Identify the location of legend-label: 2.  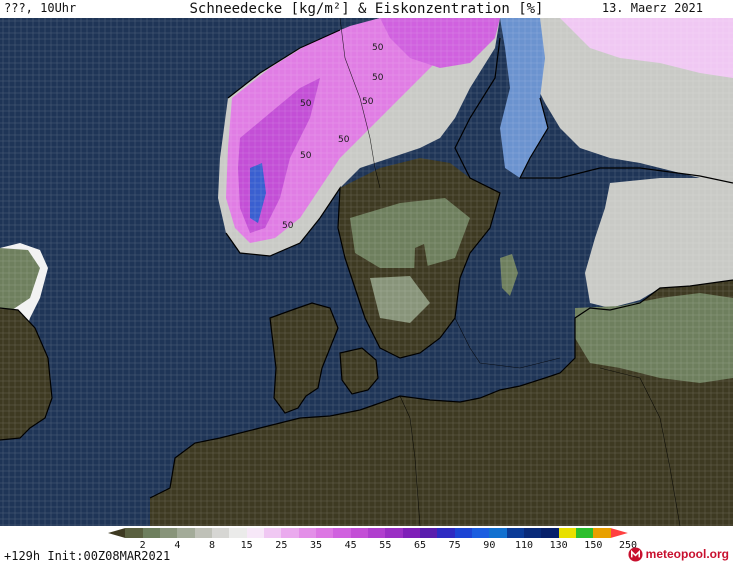
(142, 545).